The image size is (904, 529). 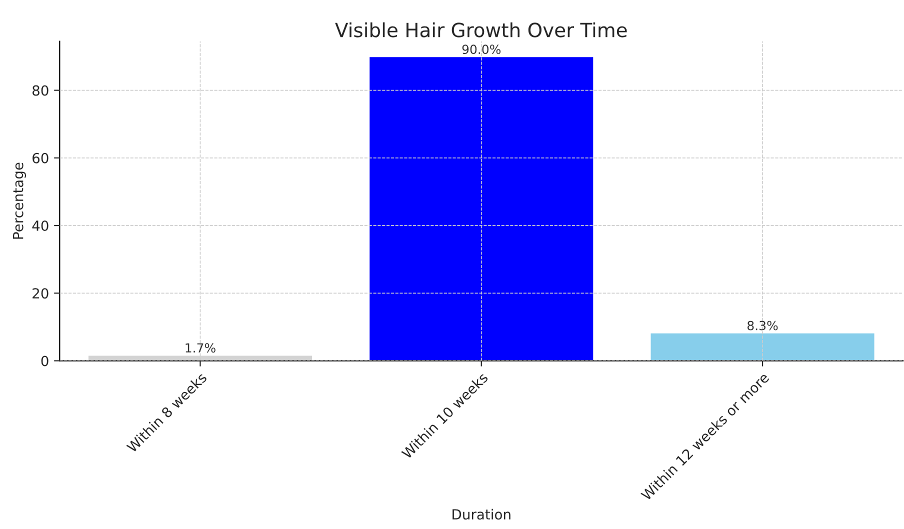 I want to click on y-tick-label: 0, so click(x=44, y=361).